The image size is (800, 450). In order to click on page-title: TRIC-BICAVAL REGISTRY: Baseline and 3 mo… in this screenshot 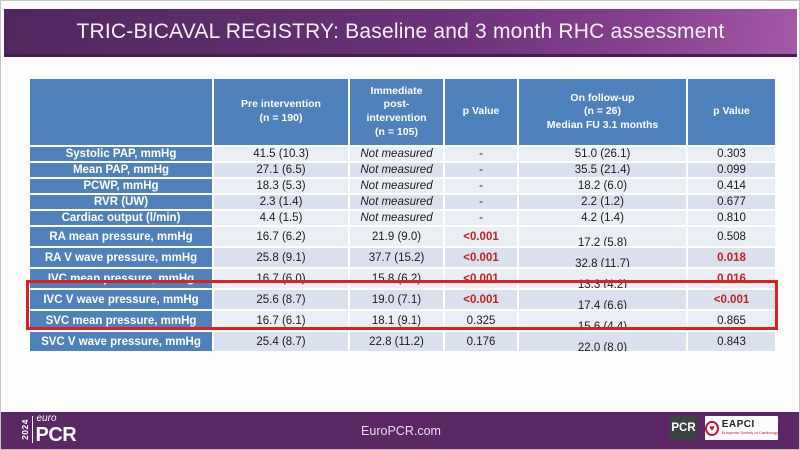, I will do `click(400, 31)`.